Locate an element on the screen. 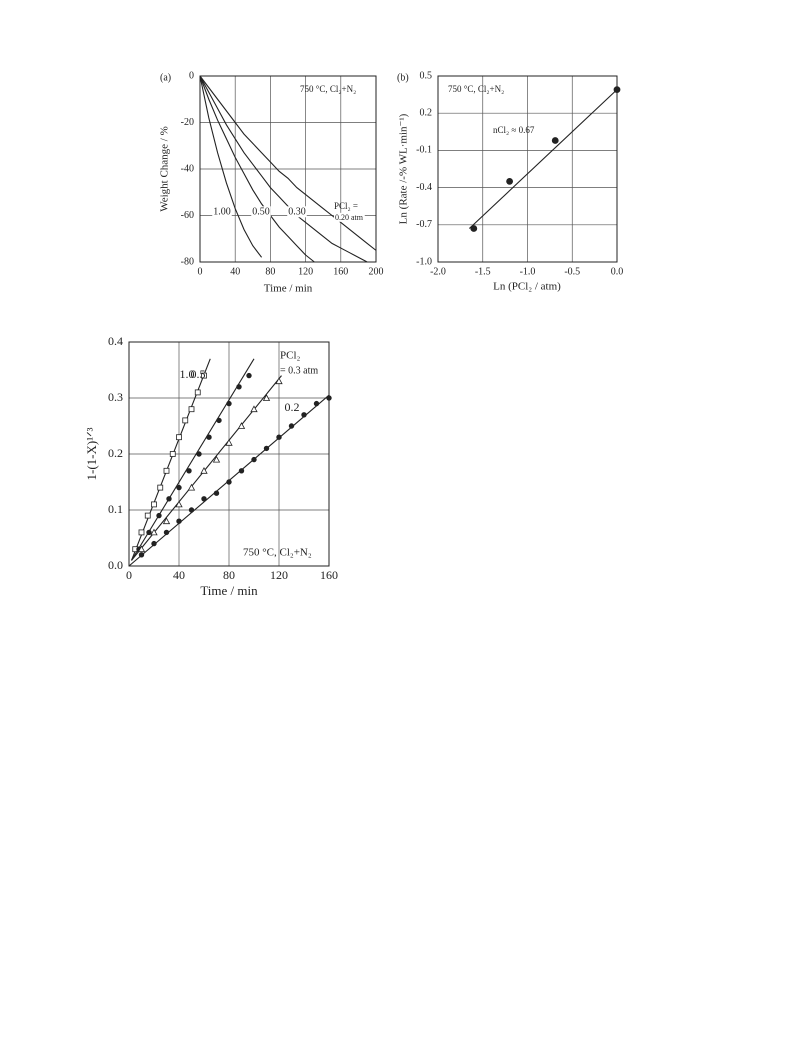 The image size is (793, 1057). y-tick-label: -40 is located at coordinates (187, 168).